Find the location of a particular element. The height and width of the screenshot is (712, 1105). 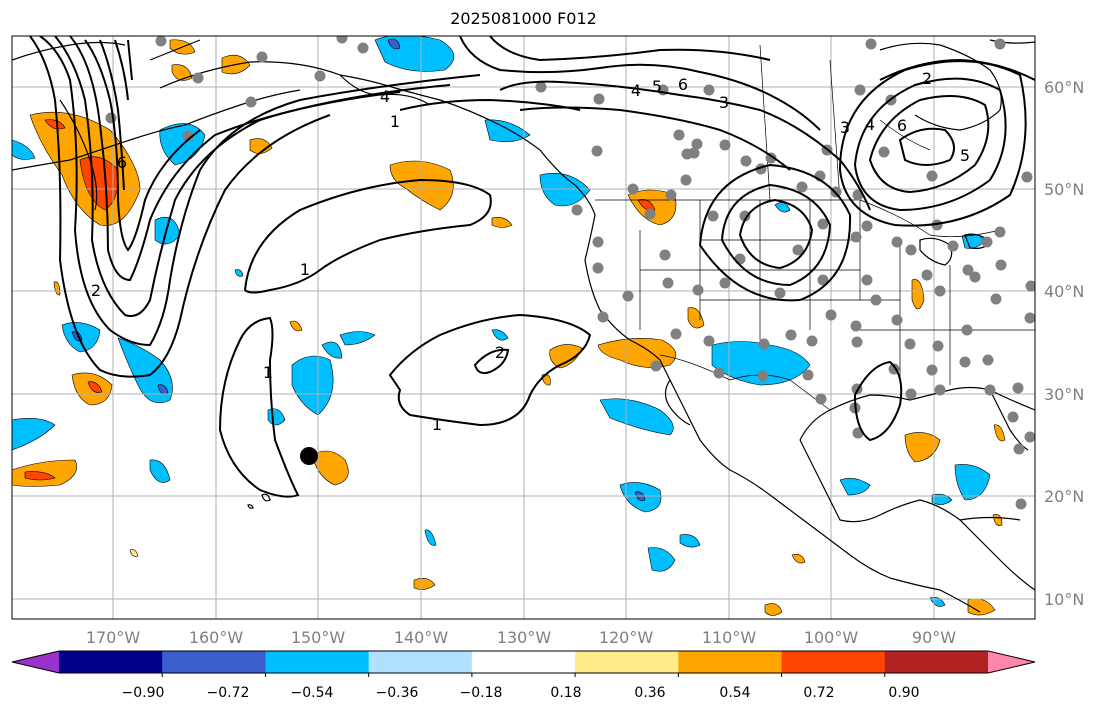

lon-label: 90°W is located at coordinates (934, 637).